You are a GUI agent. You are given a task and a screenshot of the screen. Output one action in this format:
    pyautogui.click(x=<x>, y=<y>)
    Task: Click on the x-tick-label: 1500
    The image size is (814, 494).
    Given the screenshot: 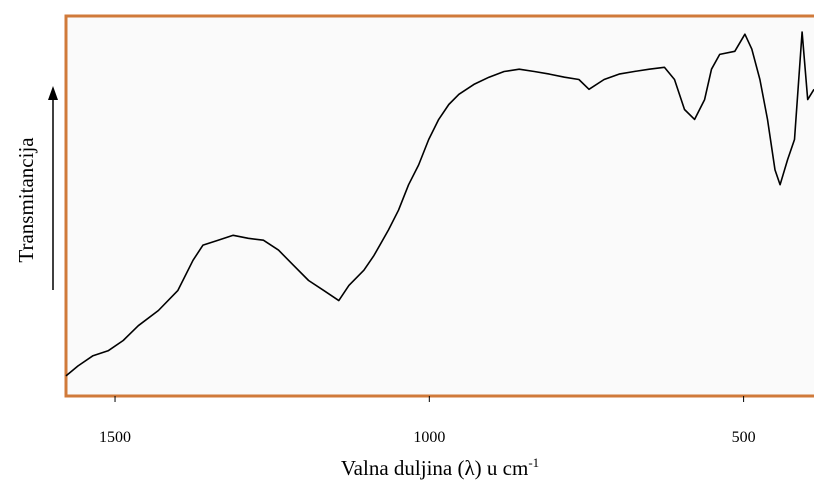 What is the action you would take?
    pyautogui.click(x=115, y=437)
    